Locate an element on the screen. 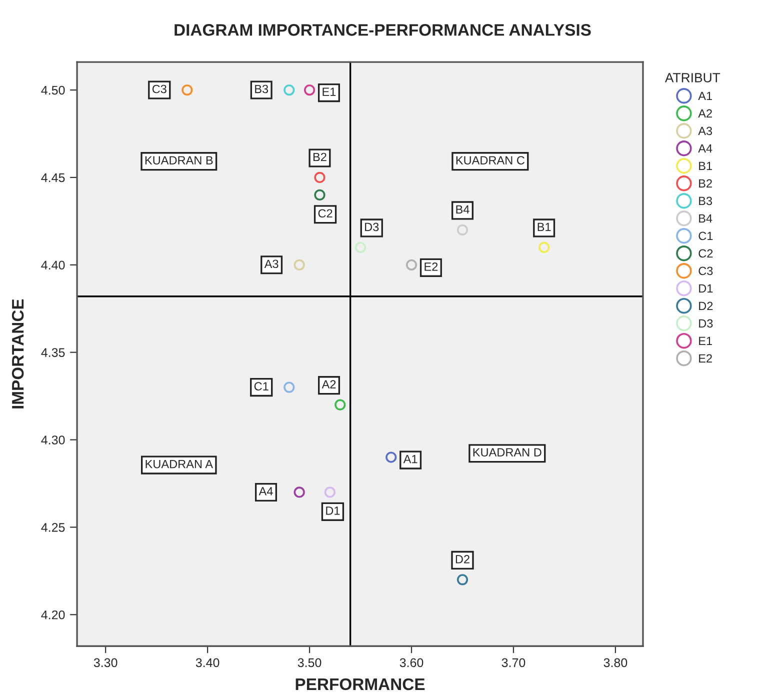  legend-label: A2 is located at coordinates (705, 113).